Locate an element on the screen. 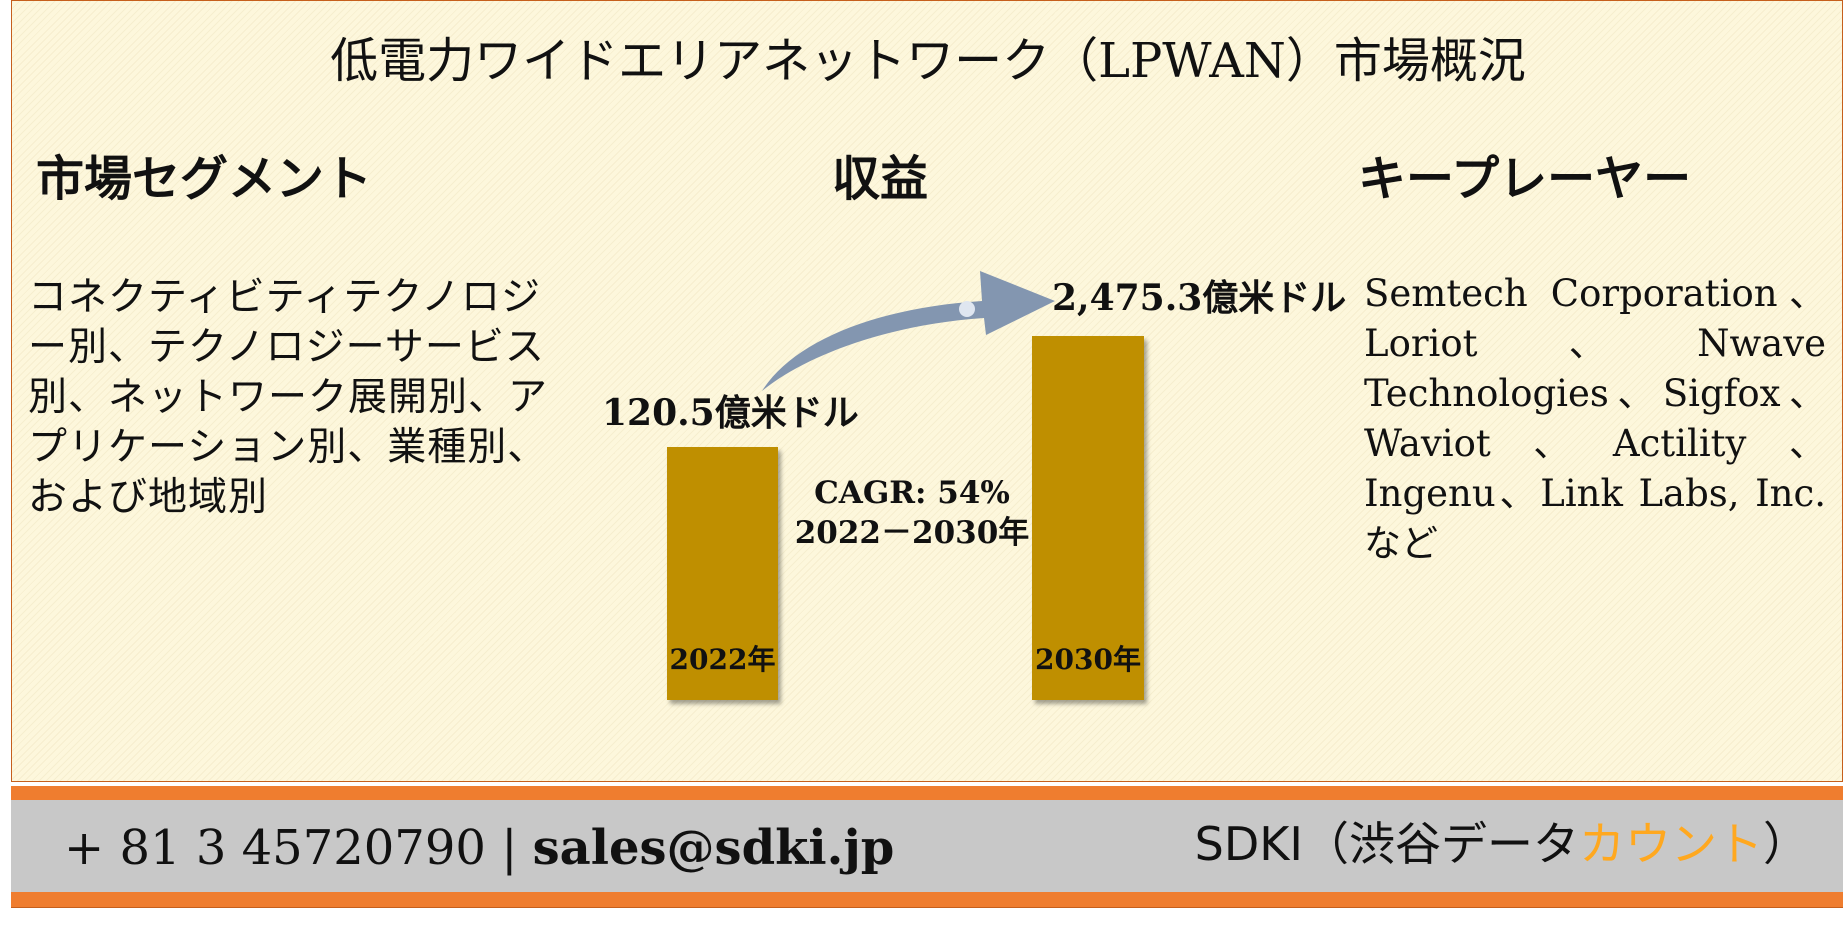  email-link: sales@sdki.jp is located at coordinates (713, 848).